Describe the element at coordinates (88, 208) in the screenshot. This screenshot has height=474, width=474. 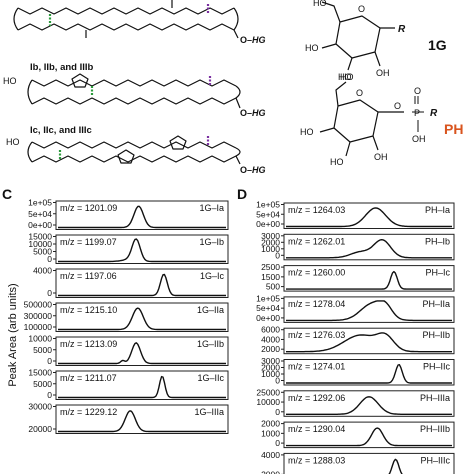
I see `mz-label: m/z = 1201.09` at that location.